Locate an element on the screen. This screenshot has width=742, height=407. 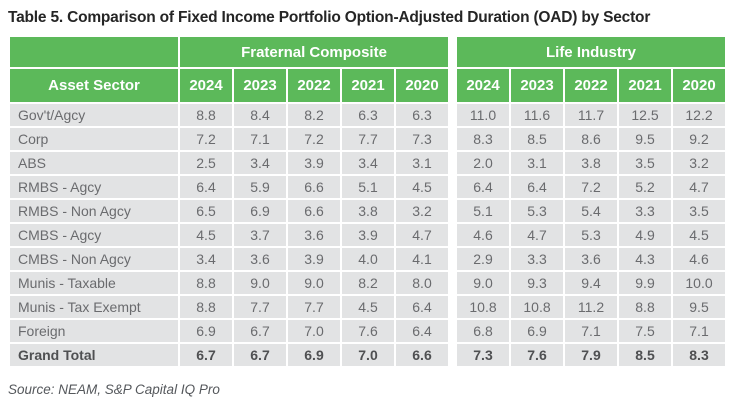
value-cell-fraternal: 7.2 is located at coordinates (314, 139).